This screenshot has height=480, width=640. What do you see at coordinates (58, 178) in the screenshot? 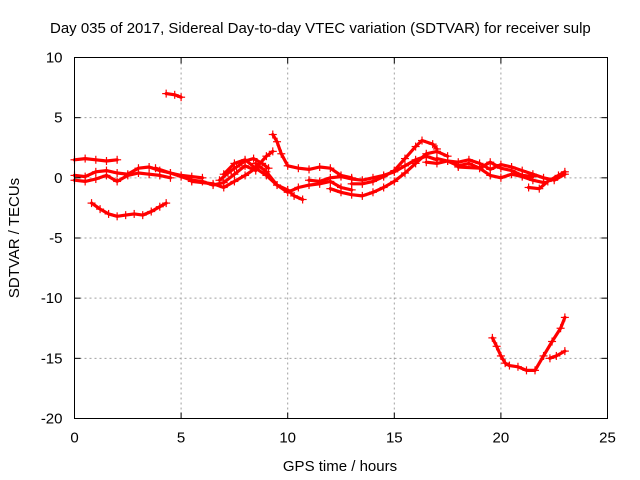
I see `y-tick-label: 0` at bounding box center [58, 178].